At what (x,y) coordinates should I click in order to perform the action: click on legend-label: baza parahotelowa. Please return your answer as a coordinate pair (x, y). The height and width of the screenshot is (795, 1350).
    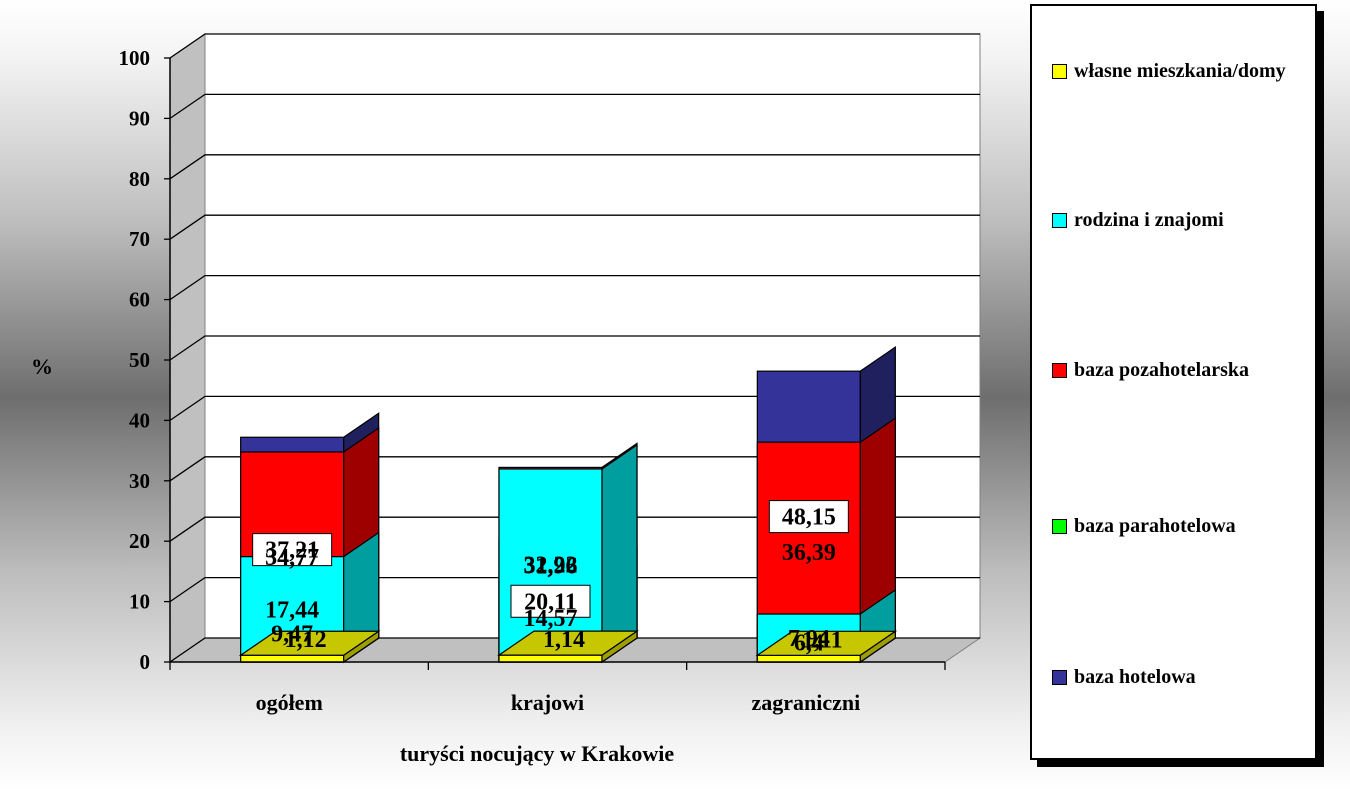
    Looking at the image, I should click on (1155, 526).